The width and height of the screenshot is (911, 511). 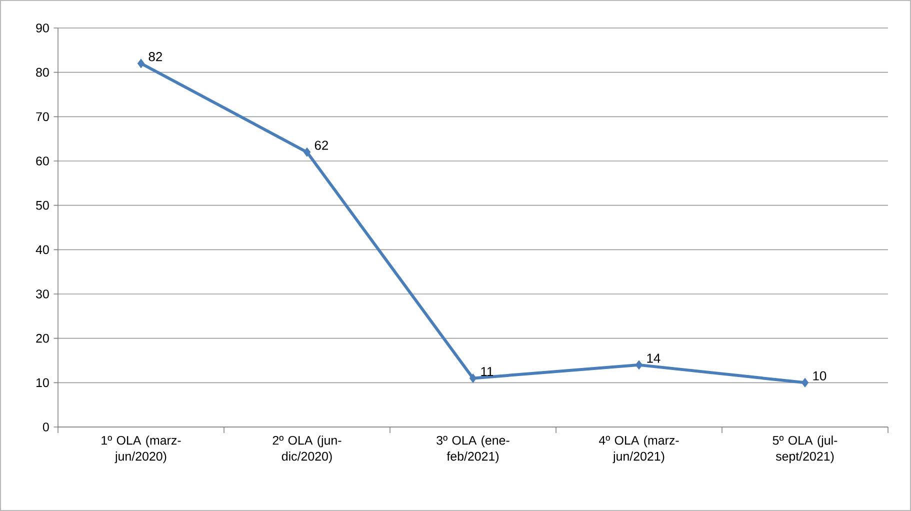 I want to click on y-tick-label: 30, so click(x=42, y=294).